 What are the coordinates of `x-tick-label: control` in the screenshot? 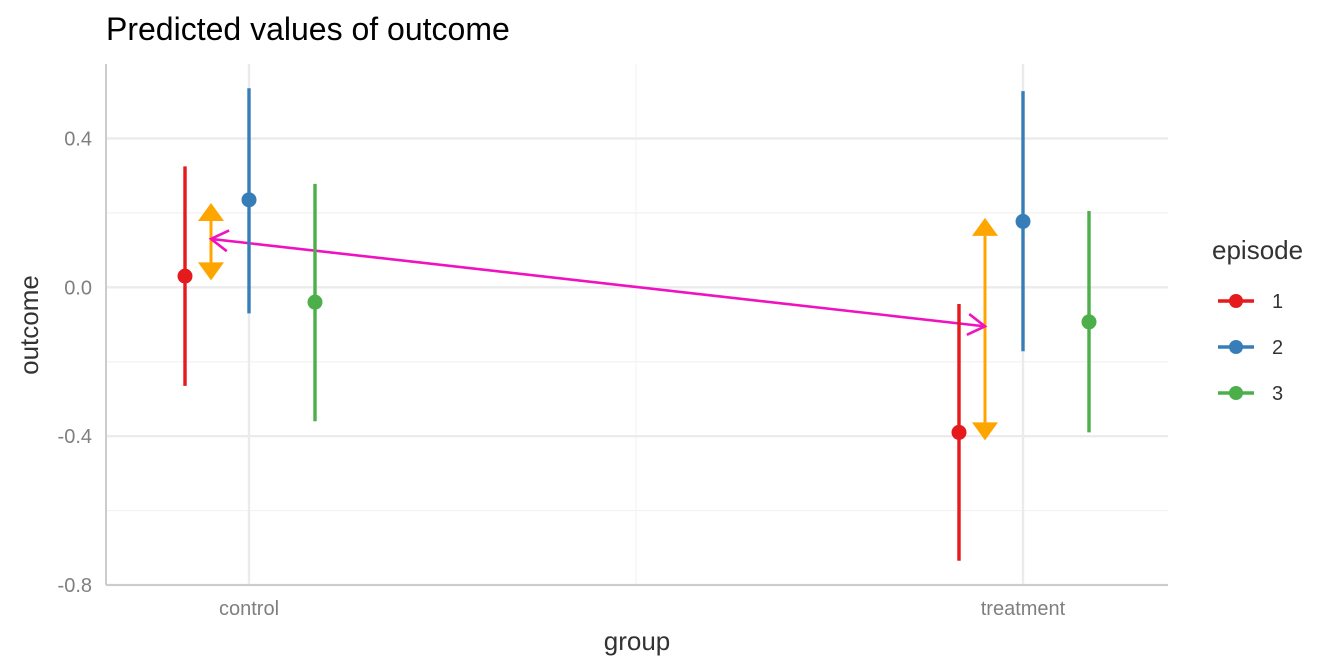 It's located at (249, 609).